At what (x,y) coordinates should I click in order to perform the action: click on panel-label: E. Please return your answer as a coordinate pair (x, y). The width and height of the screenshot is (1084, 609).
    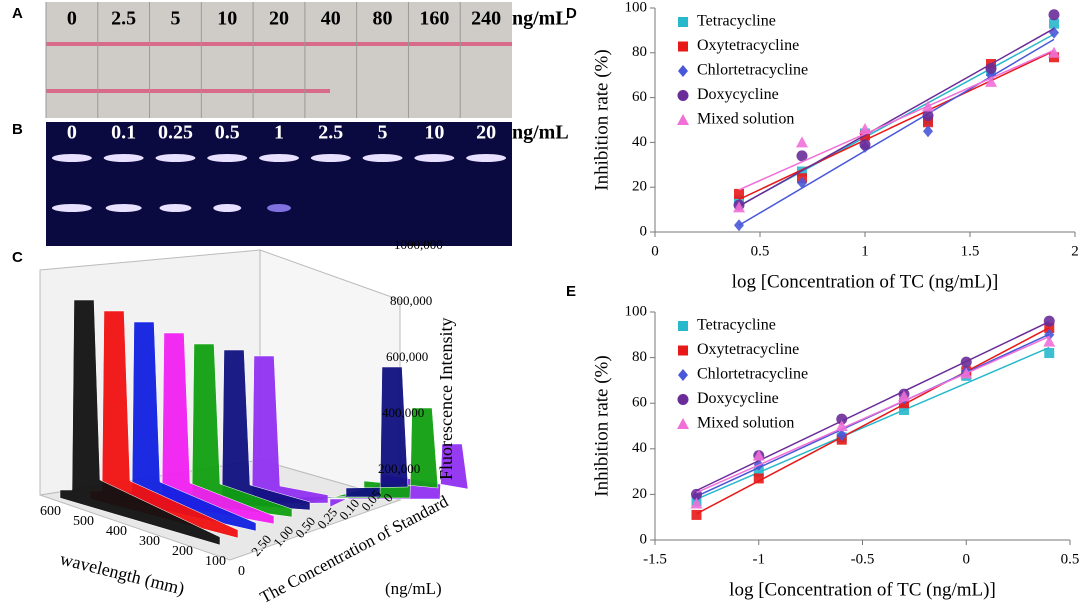
    Looking at the image, I should click on (571, 291).